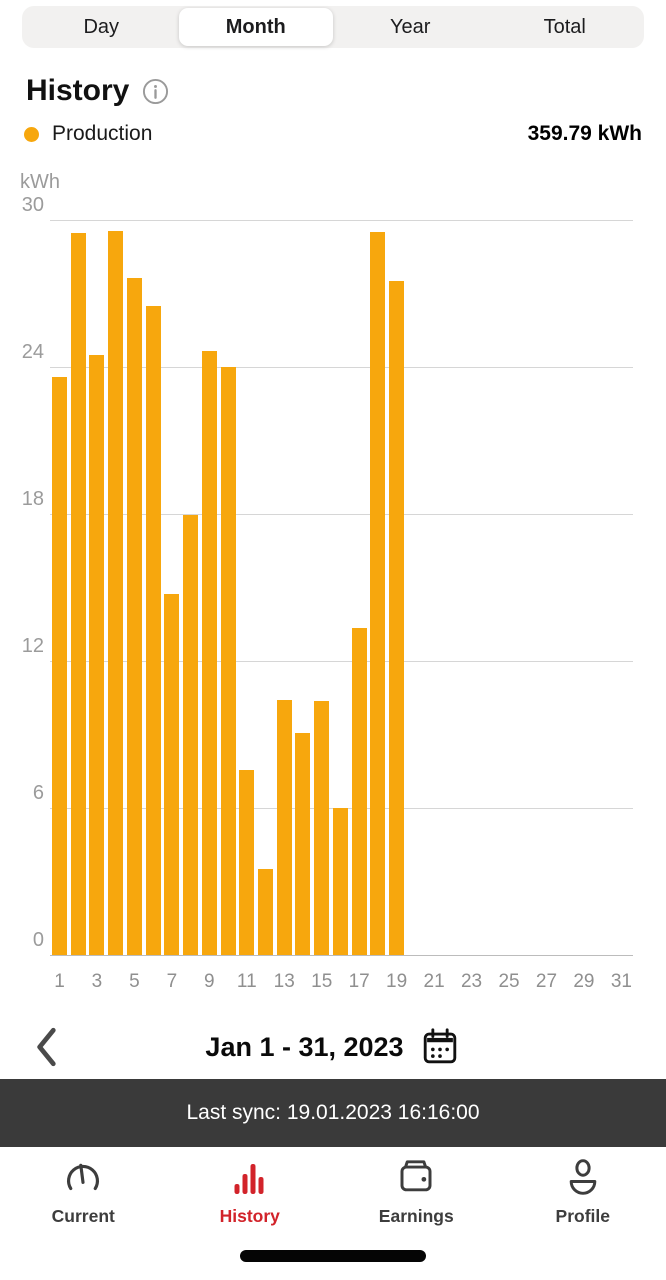 The width and height of the screenshot is (666, 1280). I want to click on y-tick-label-6: 6, so click(38, 793).